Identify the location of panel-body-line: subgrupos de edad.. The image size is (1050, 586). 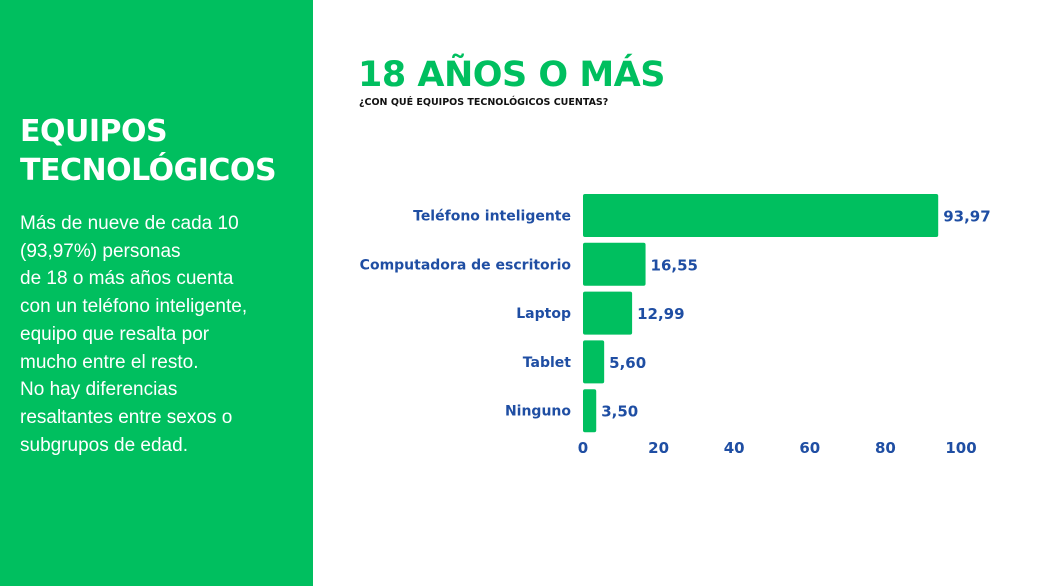
(104, 445).